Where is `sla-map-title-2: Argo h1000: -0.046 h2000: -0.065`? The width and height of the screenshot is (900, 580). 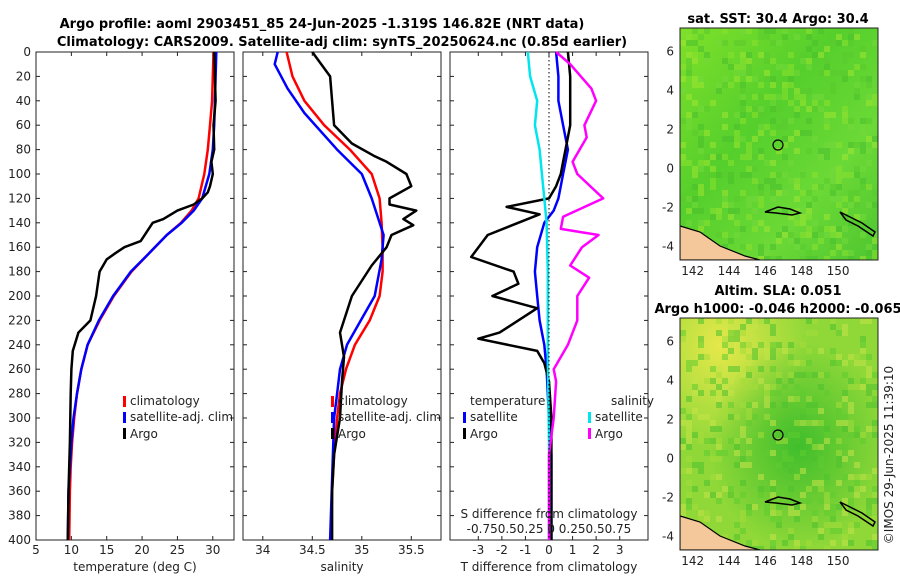
sla-map-title-2: Argo h1000: -0.046 h2000: -0.065 is located at coordinates (777, 309).